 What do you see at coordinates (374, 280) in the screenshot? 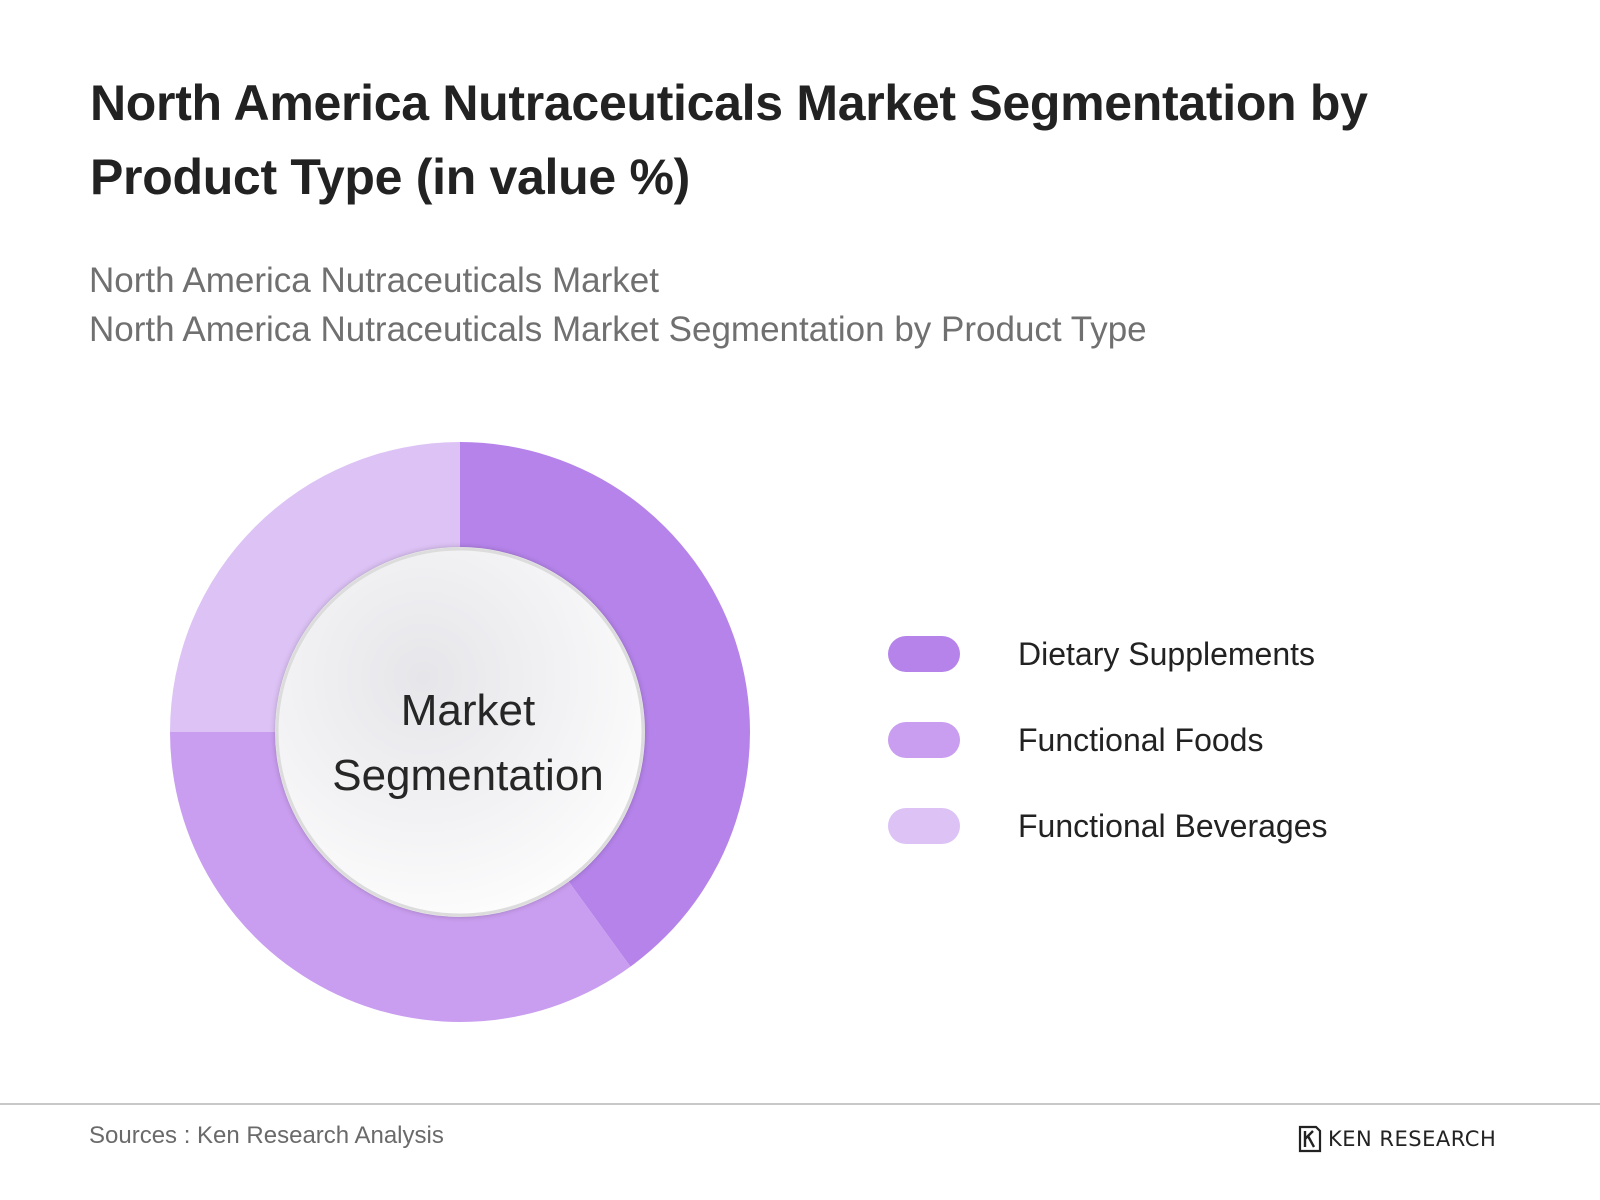
I see `subtitle-line-1: North America Nutraceuticals Market` at bounding box center [374, 280].